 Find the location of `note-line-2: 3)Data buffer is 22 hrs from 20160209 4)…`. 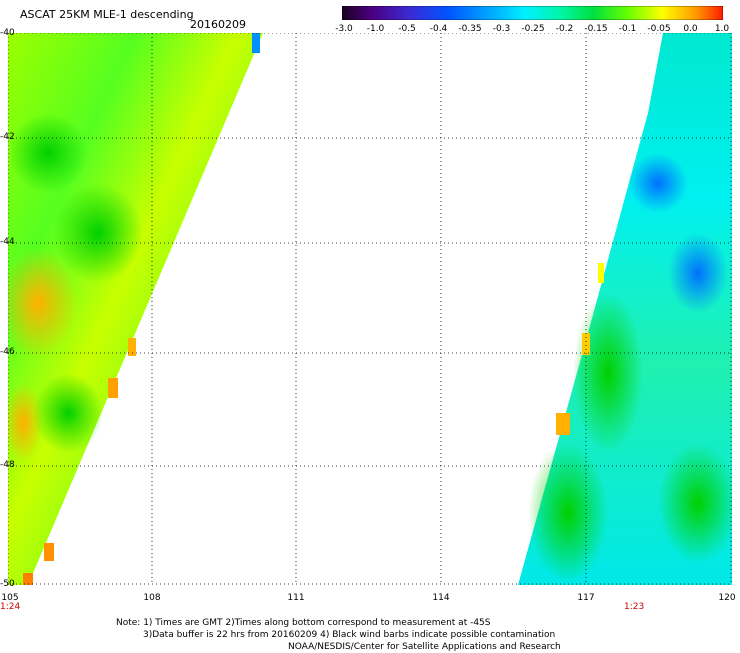

note-line-2: 3)Data buffer is 22 hrs from 20160209 4)… is located at coordinates (349, 635).